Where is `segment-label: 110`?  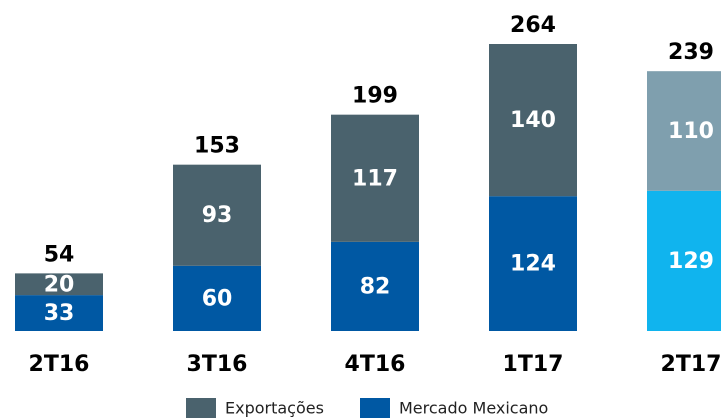 segment-label: 110 is located at coordinates (691, 131).